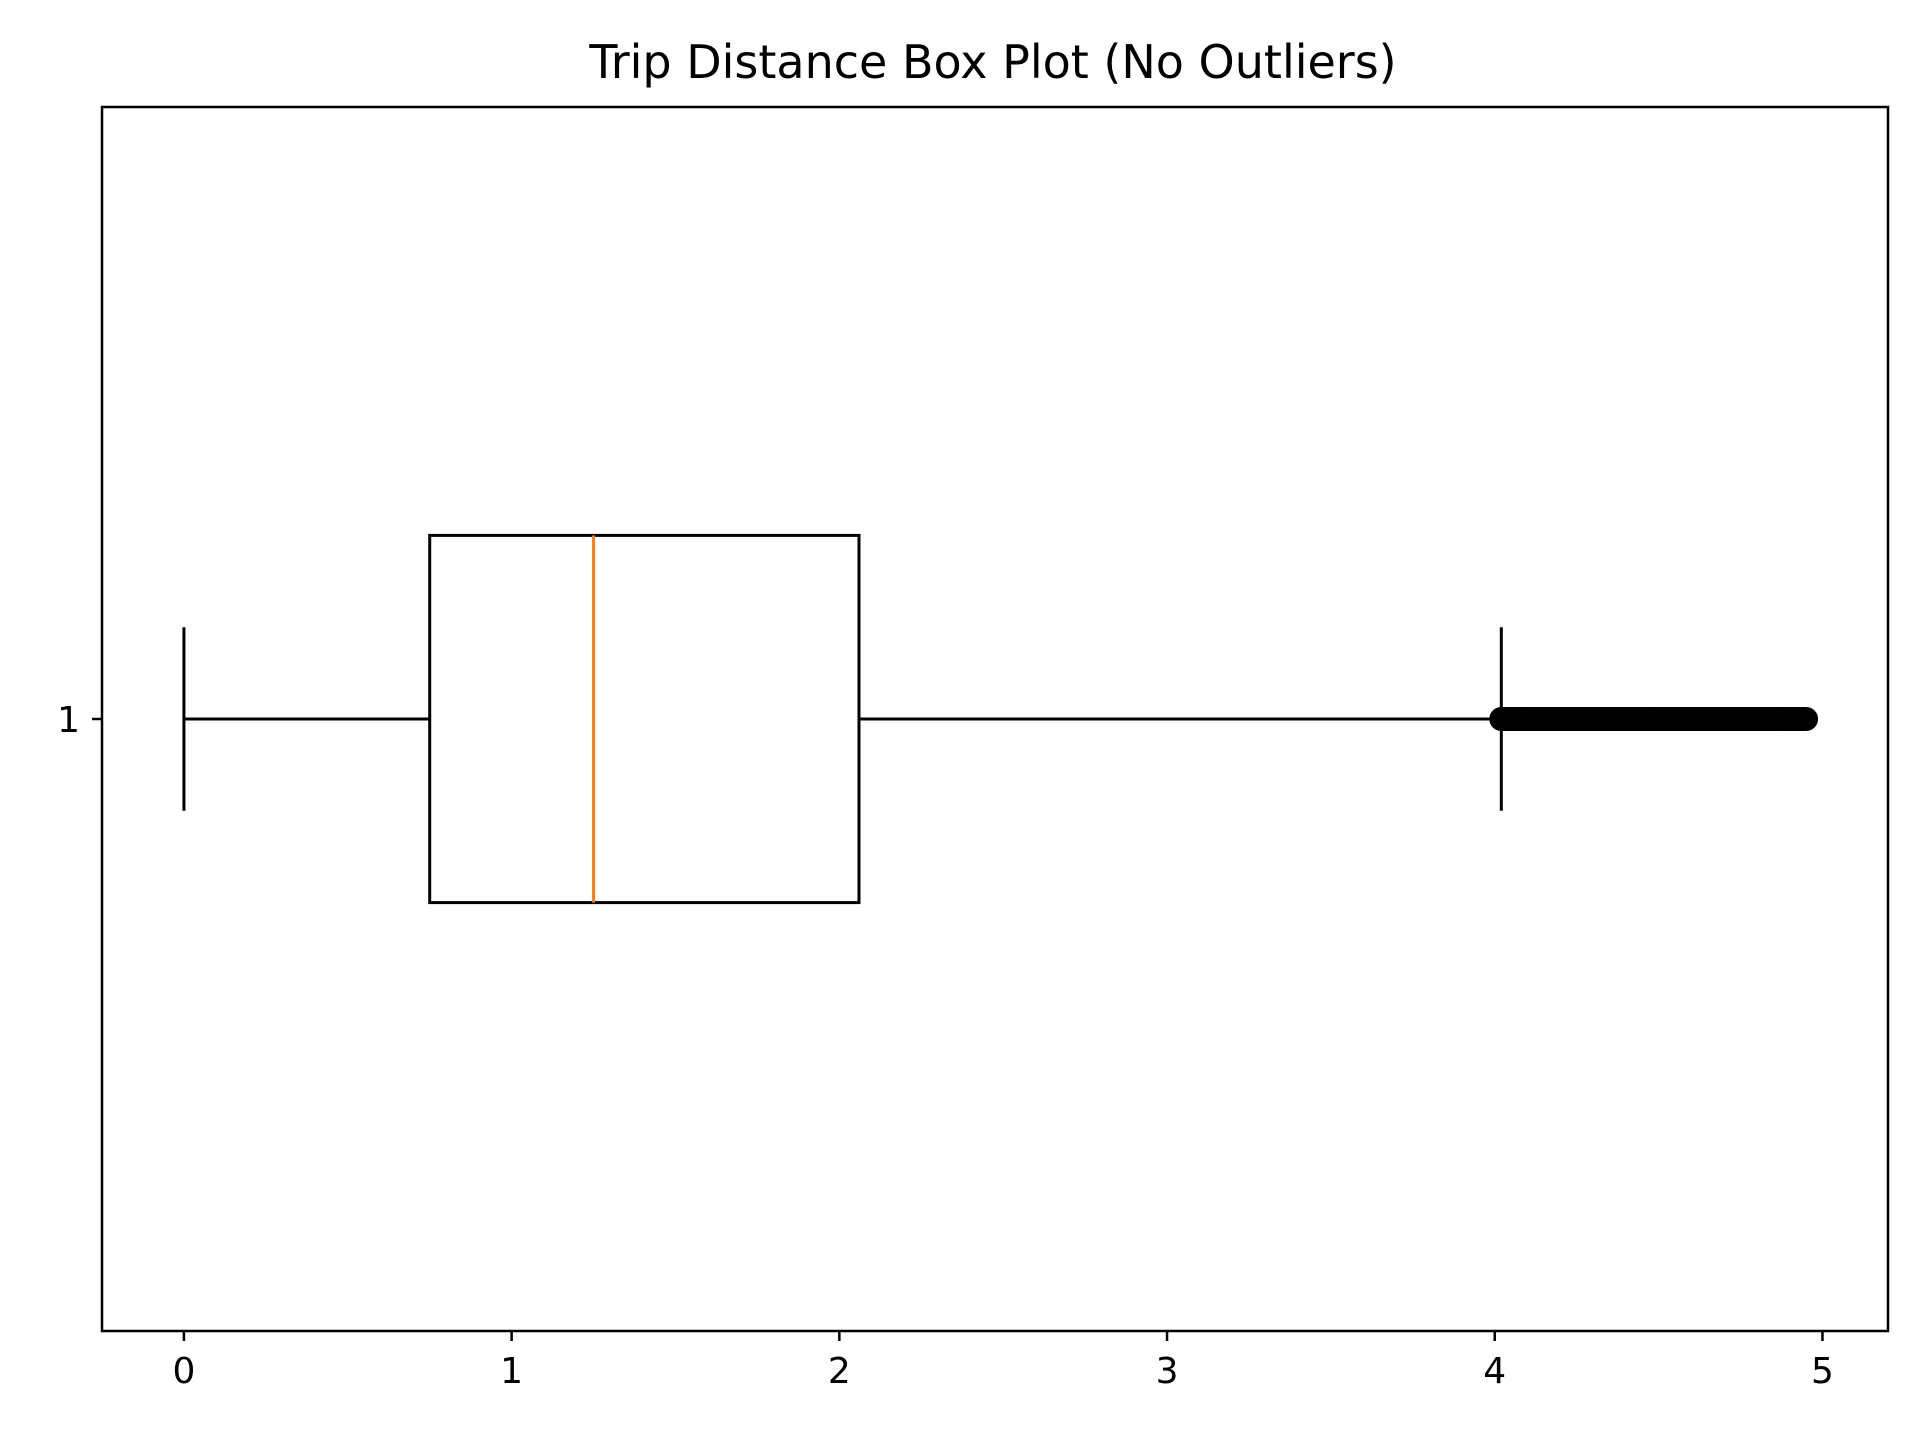 The height and width of the screenshot is (1440, 1920). Describe the element at coordinates (68, 720) in the screenshot. I see `y-tick-label: 1` at that location.